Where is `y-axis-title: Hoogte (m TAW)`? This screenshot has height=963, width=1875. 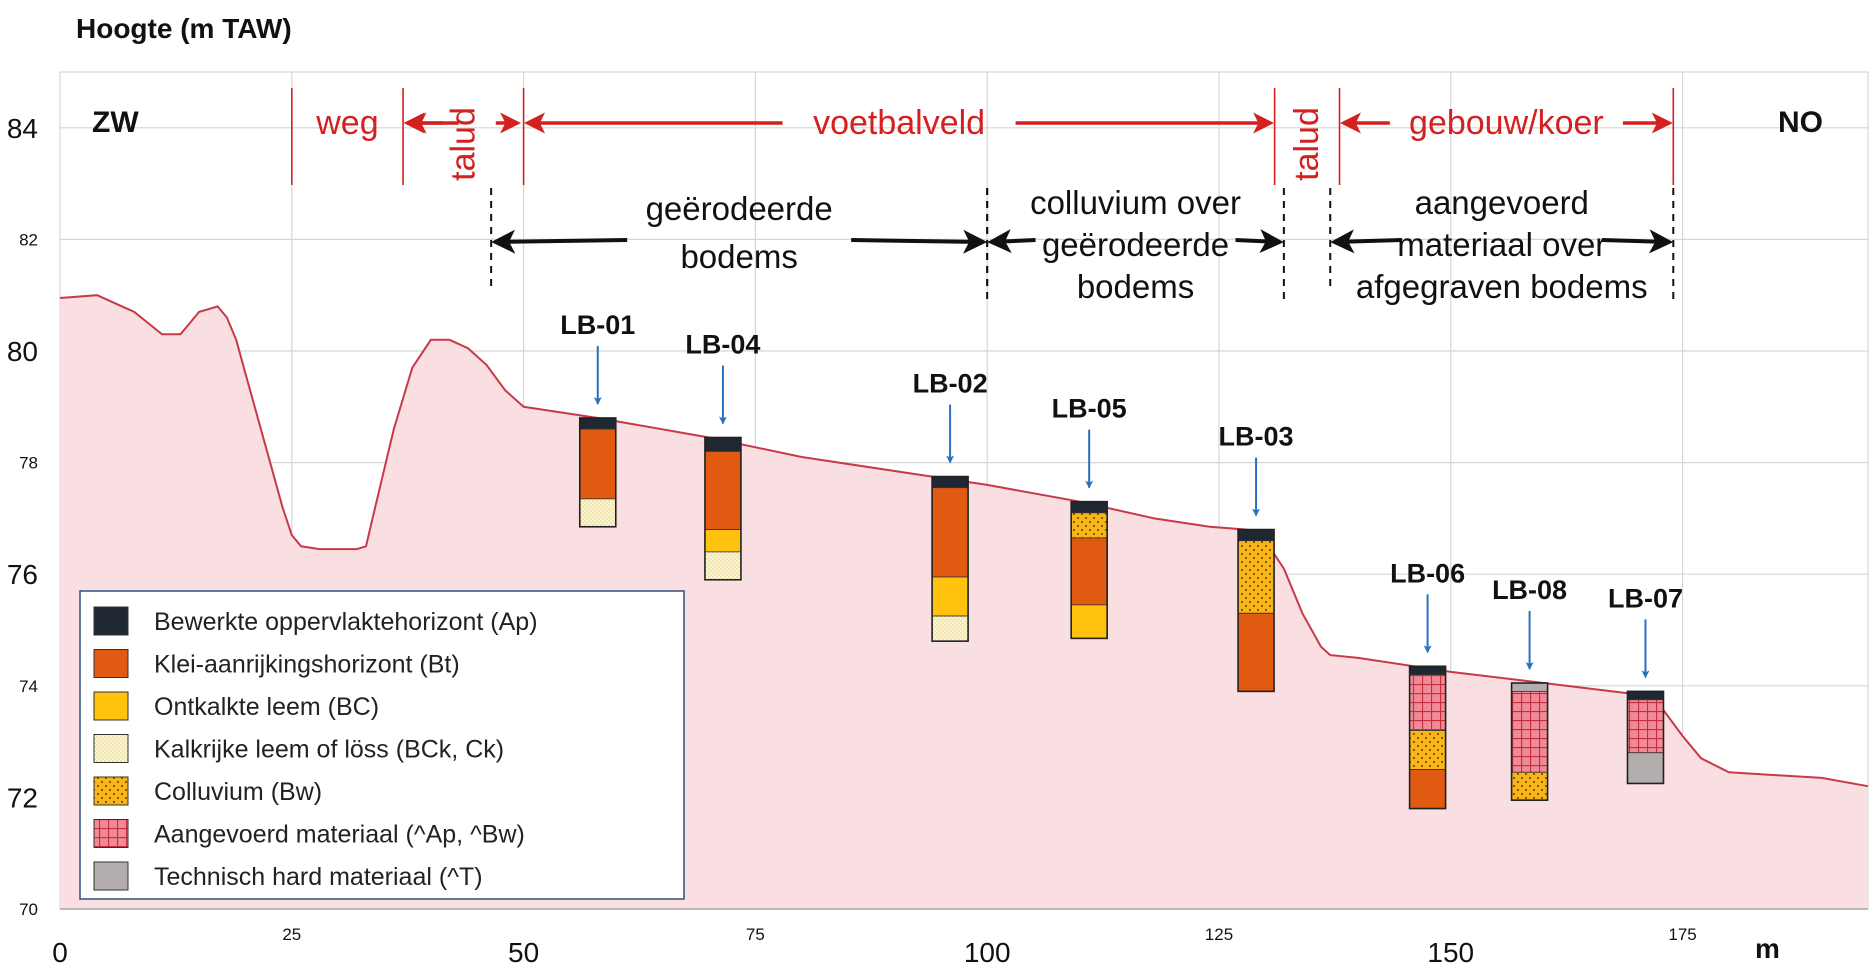 y-axis-title: Hoogte (m TAW) is located at coordinates (184, 28).